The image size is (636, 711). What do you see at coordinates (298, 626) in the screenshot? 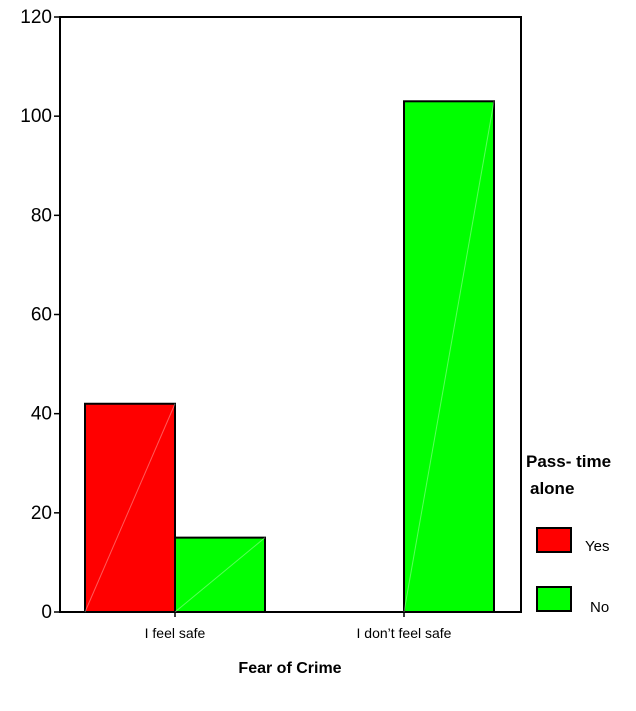
I see `x-axis: I feel safe I don’t feel safe` at bounding box center [298, 626].